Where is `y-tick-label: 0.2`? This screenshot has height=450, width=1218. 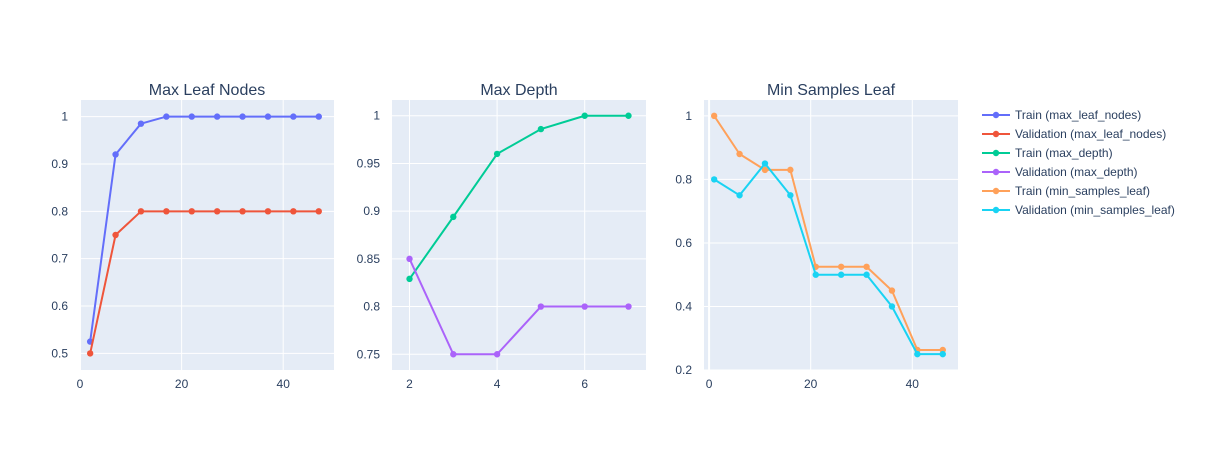
y-tick-label: 0.2 is located at coordinates (683, 370).